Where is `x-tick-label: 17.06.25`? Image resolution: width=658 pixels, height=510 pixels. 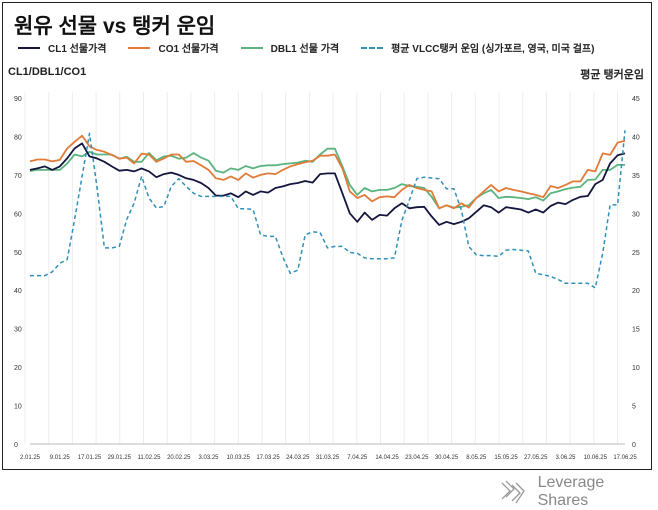
x-tick-label: 17.06.25 is located at coordinates (625, 458).